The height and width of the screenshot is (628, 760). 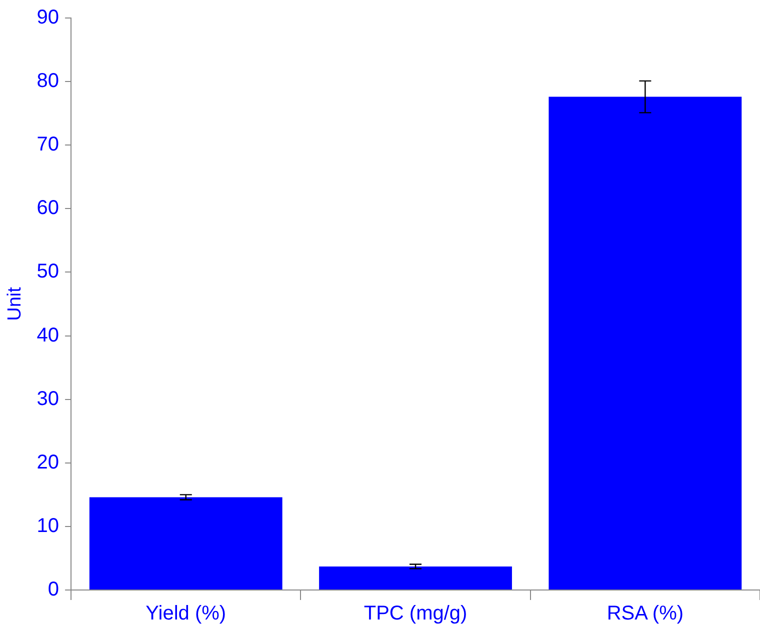 I want to click on y-tick-label: 80, so click(x=48, y=81).